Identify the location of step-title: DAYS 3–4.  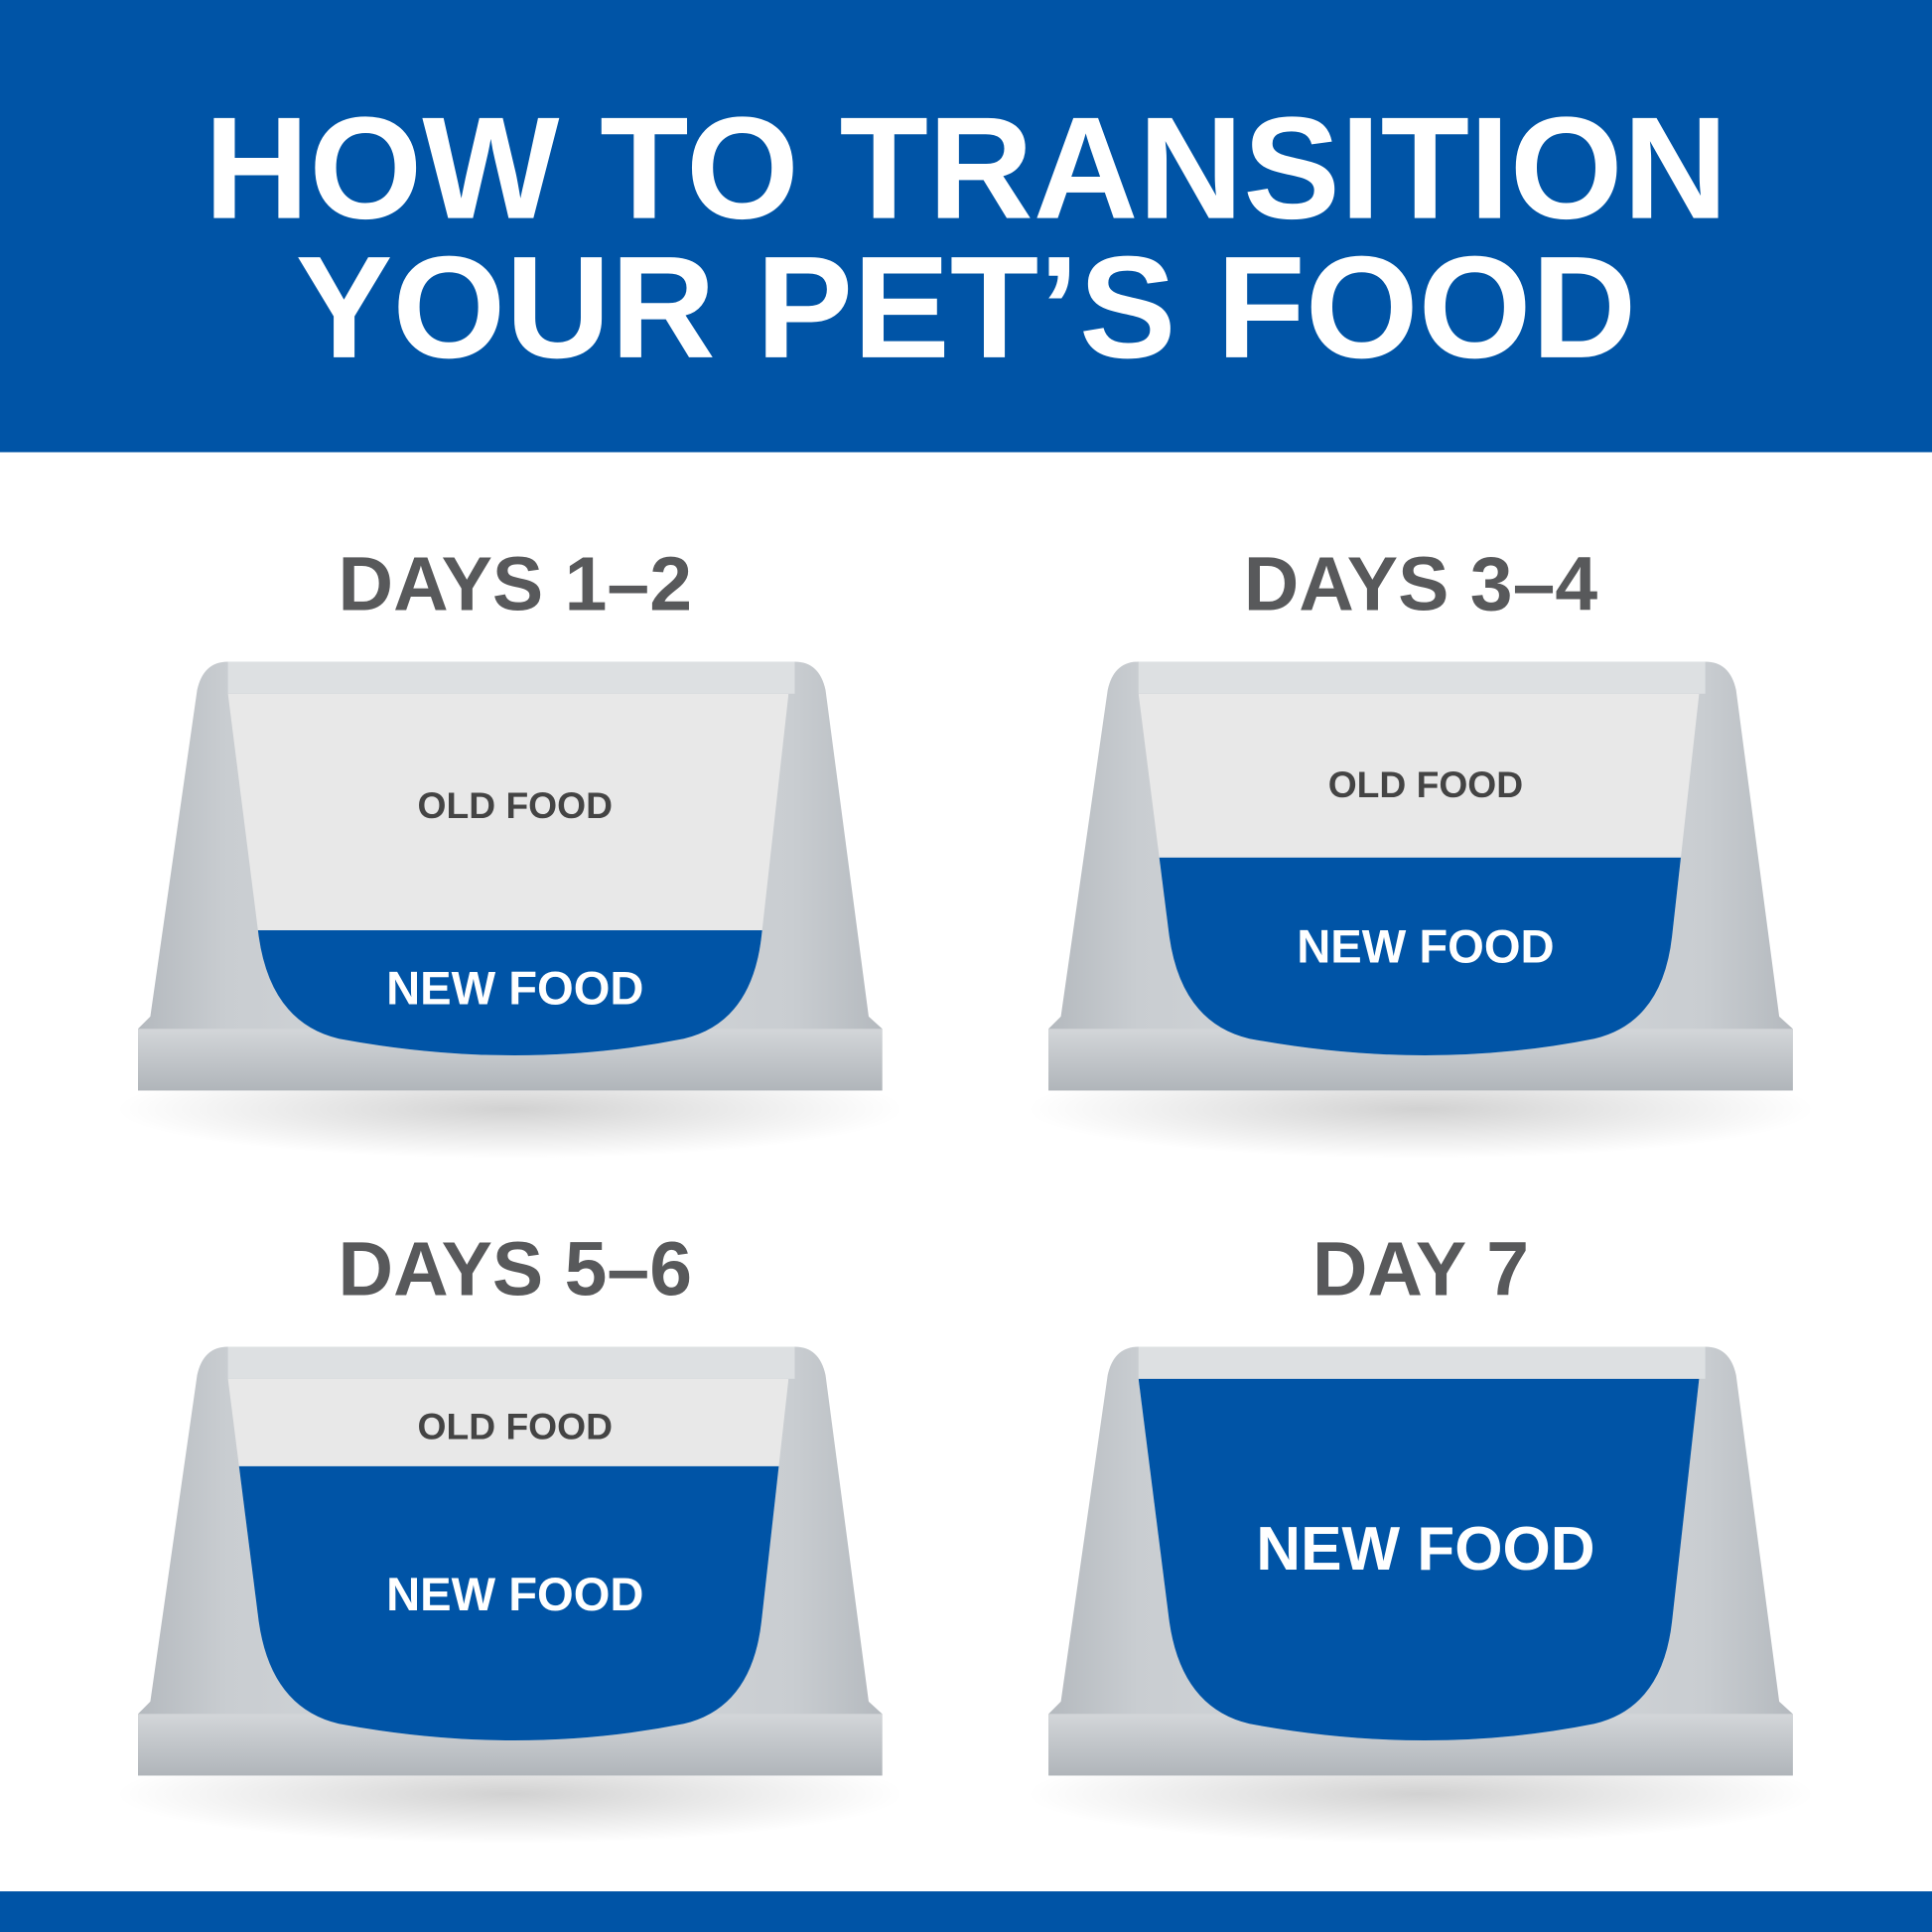
(1421, 583).